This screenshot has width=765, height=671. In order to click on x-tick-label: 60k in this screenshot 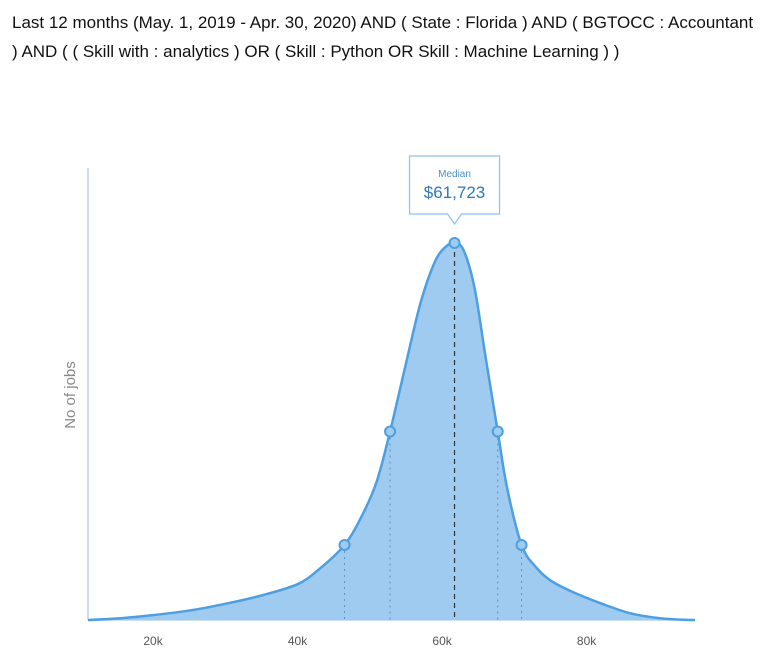, I will do `click(442, 641)`.